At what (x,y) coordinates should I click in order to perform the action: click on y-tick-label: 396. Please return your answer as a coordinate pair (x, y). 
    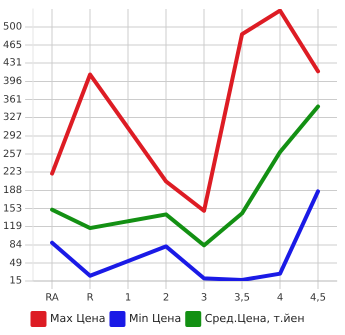
    Looking at the image, I should click on (12, 81).